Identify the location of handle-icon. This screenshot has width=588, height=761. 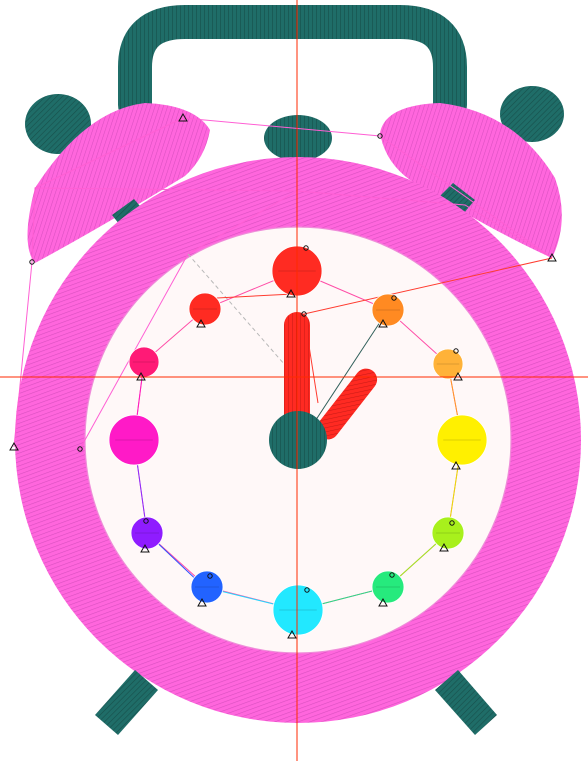
(292, 63).